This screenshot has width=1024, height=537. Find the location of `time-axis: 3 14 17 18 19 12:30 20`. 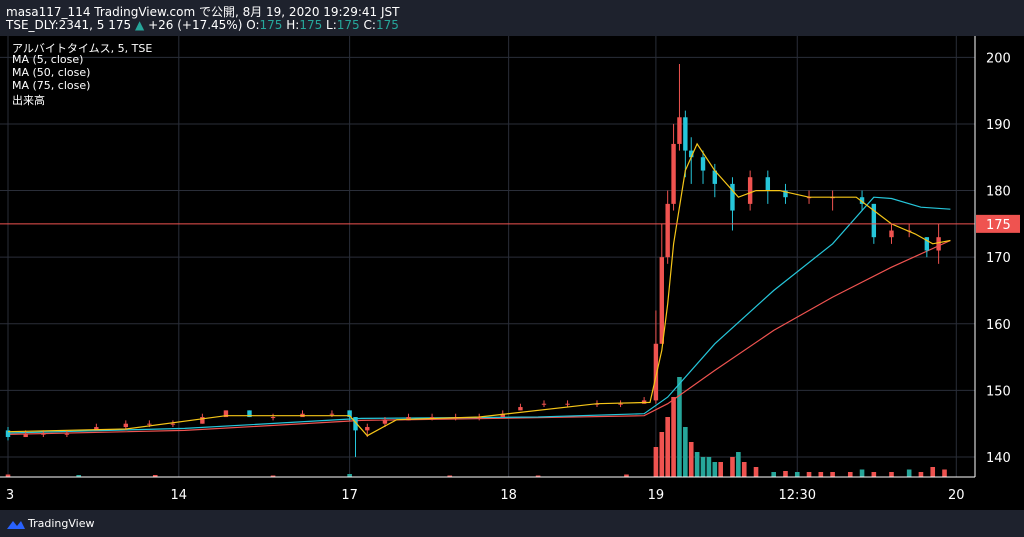

time-axis: 3 14 17 18 19 12:30 20 is located at coordinates (485, 495).